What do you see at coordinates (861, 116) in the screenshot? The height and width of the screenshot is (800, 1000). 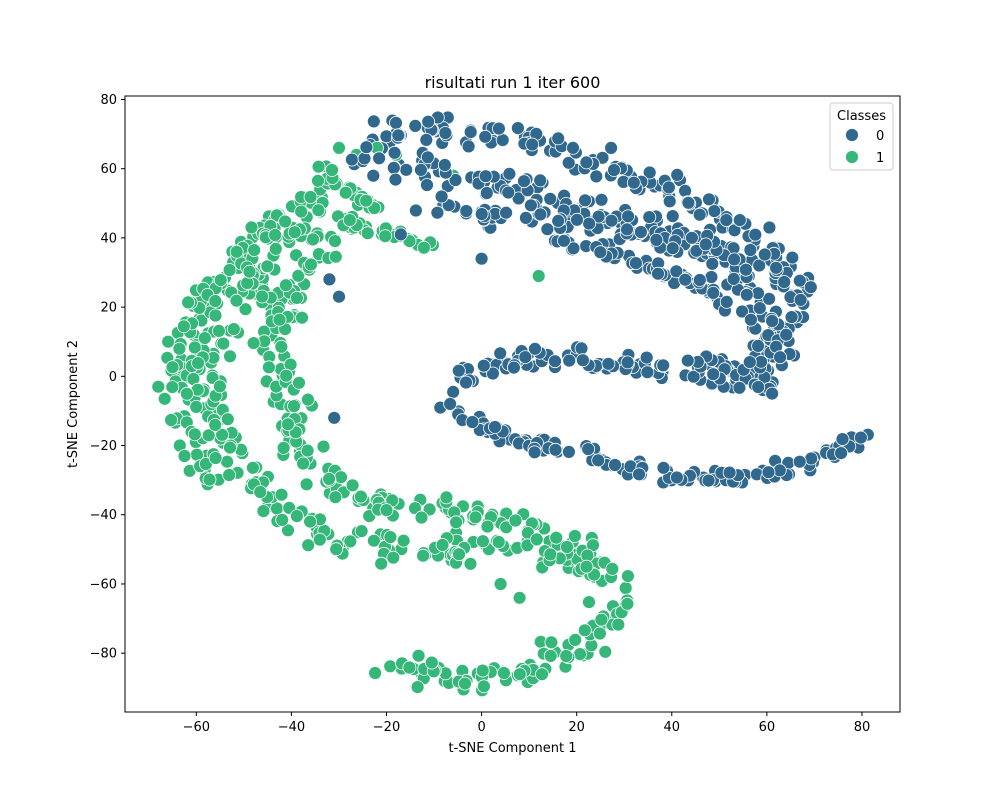 I see `legend-title: Classes` at bounding box center [861, 116].